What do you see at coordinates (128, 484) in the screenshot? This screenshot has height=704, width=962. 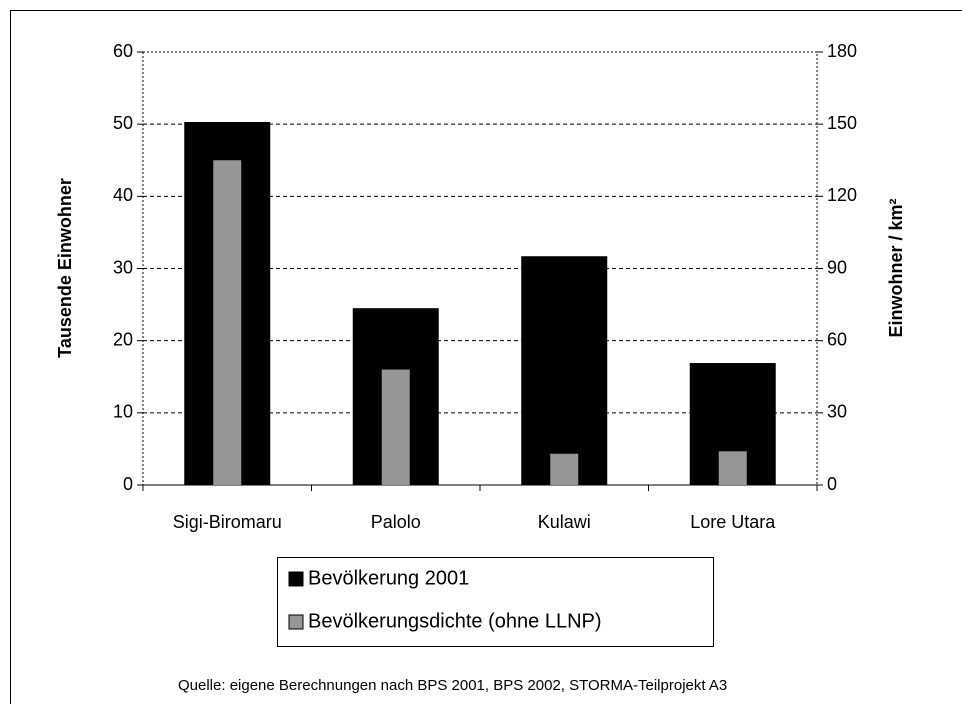 I see `y-tick-label: 0` at bounding box center [128, 484].